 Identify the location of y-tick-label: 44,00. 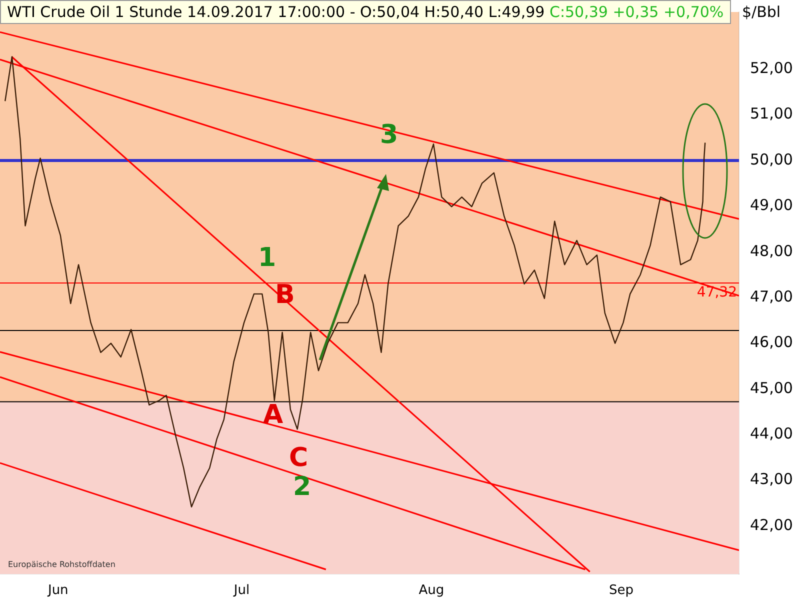
(771, 433).